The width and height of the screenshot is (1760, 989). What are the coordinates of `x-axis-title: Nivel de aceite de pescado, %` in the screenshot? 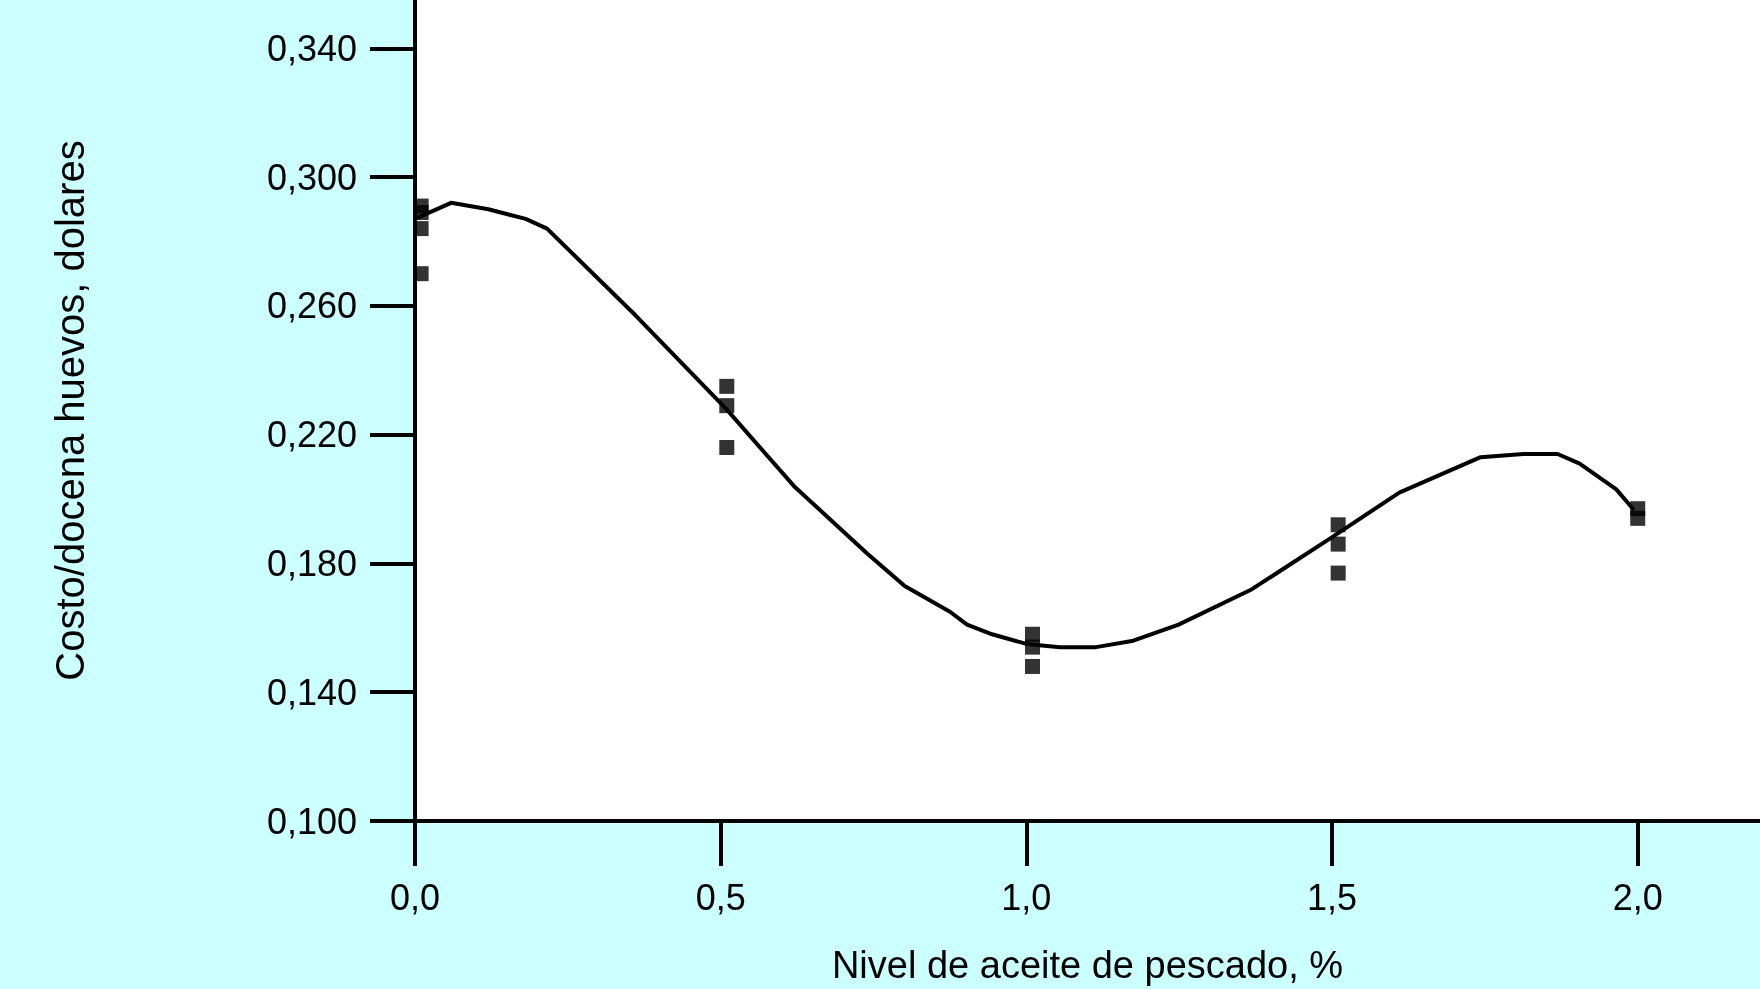 It's located at (1087, 965).